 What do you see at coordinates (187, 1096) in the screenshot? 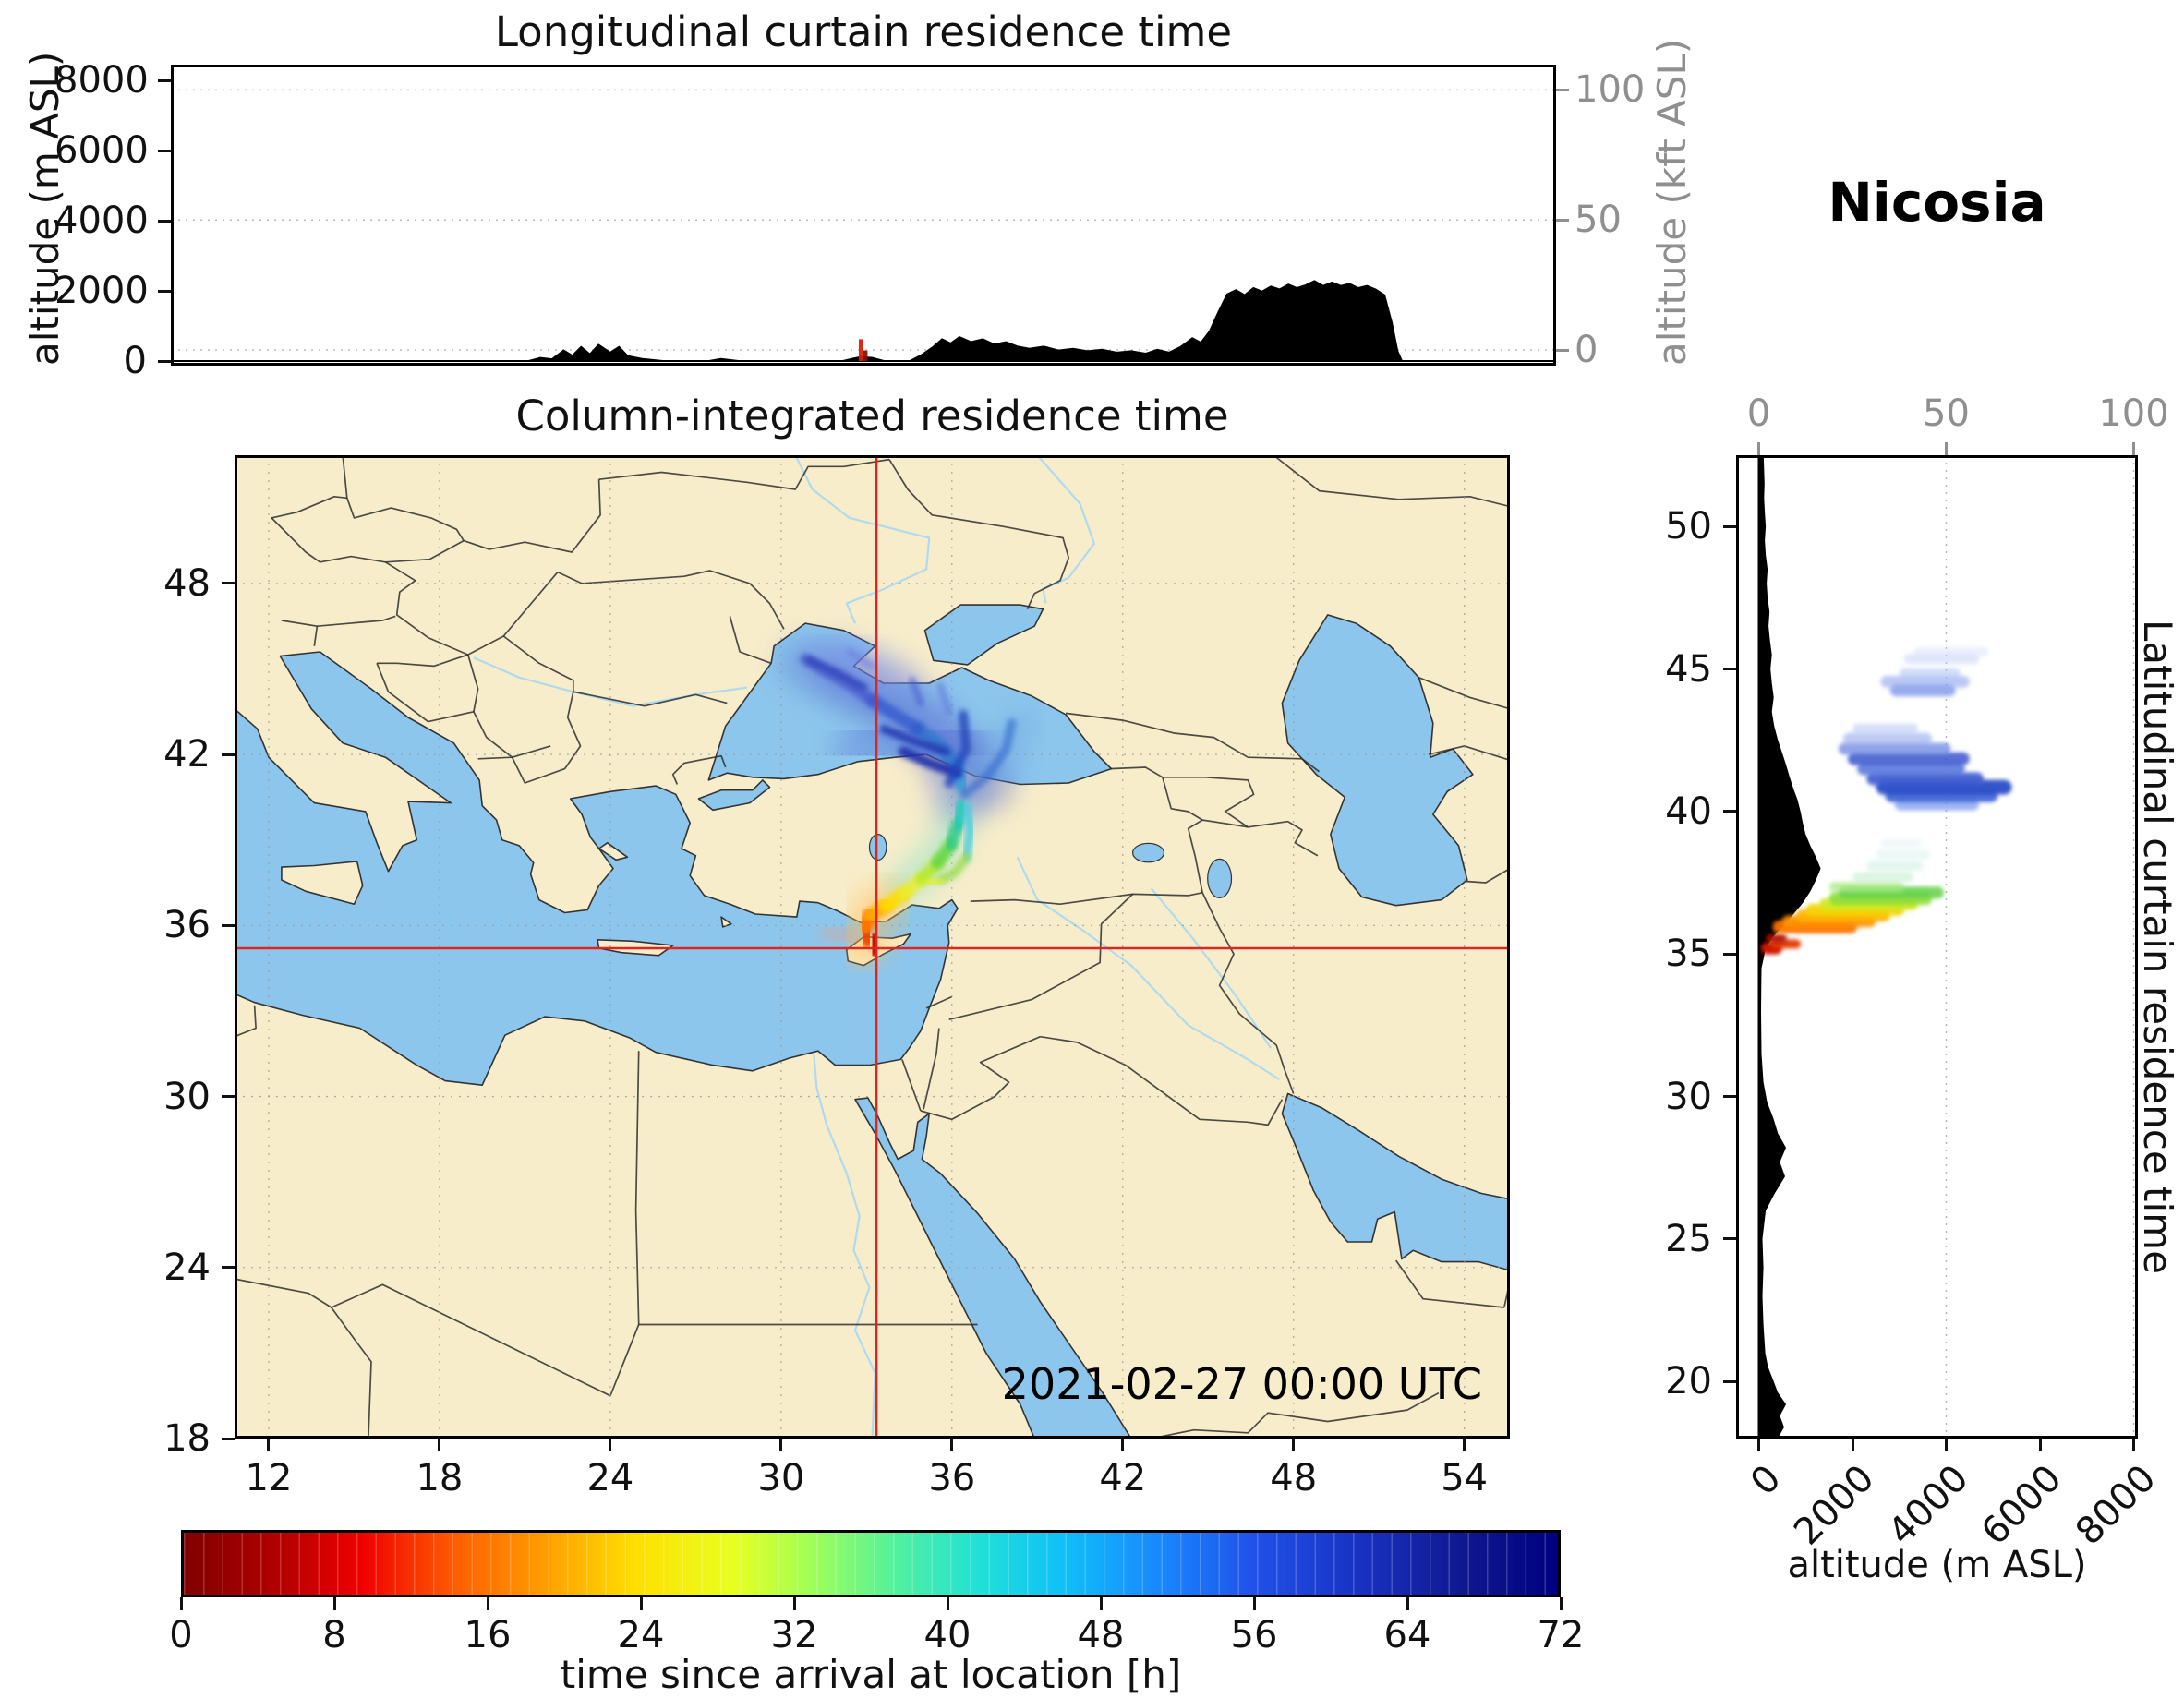
I see `y-tick-label: 30` at bounding box center [187, 1096].